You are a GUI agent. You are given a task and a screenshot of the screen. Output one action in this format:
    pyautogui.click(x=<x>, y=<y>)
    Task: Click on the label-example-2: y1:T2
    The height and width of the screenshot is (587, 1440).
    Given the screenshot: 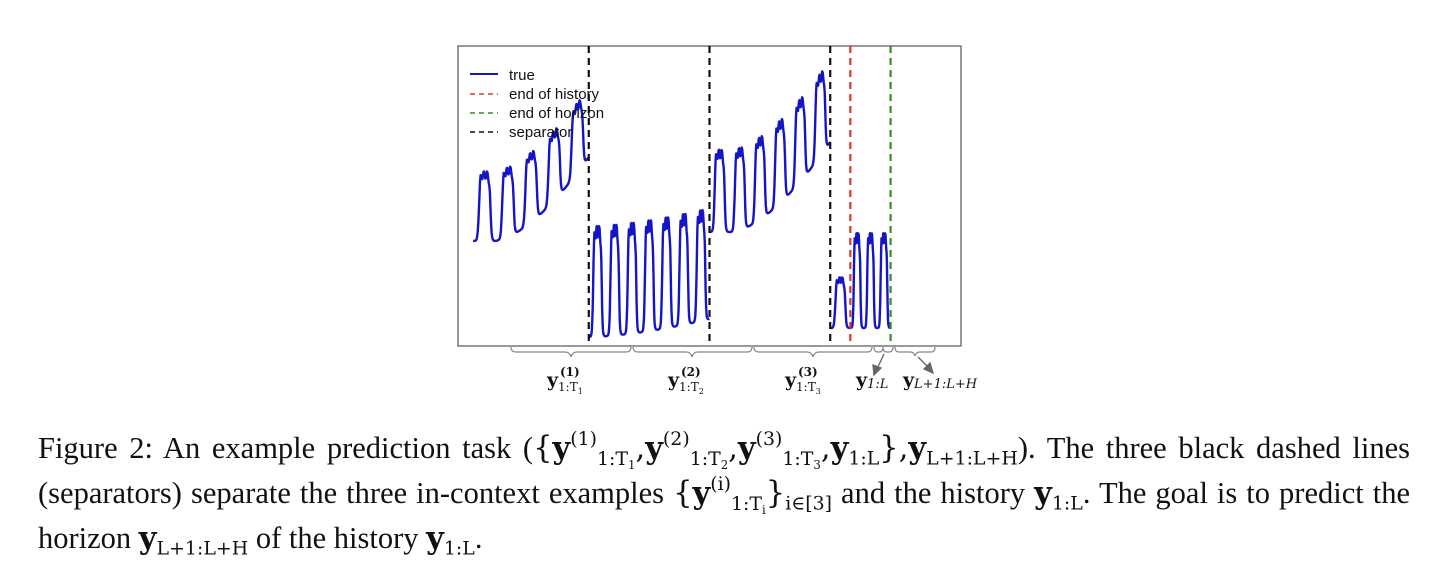 What is the action you would take?
    pyautogui.click(x=685, y=382)
    